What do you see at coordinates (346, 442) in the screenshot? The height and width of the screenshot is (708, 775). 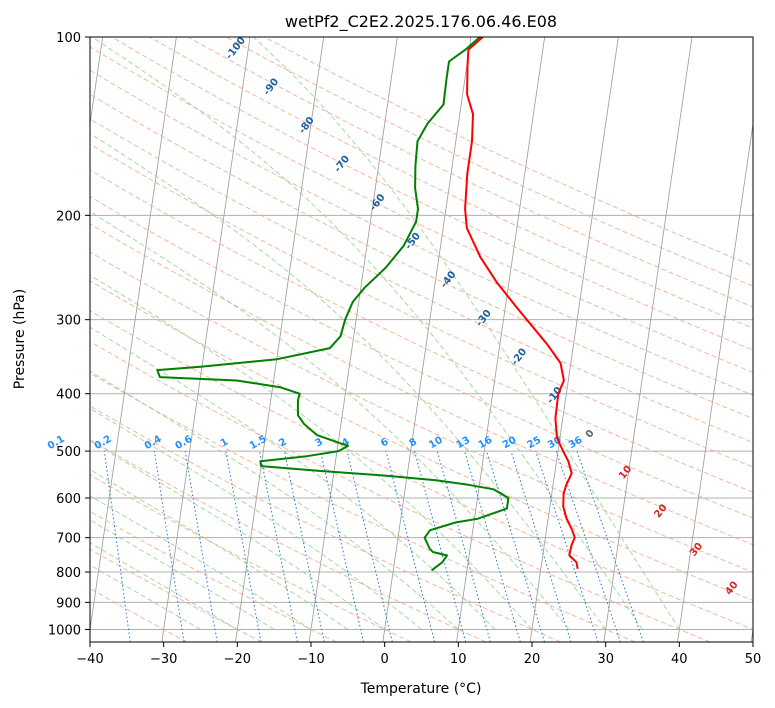 I see `mixing-ratio-label: 4` at bounding box center [346, 442].